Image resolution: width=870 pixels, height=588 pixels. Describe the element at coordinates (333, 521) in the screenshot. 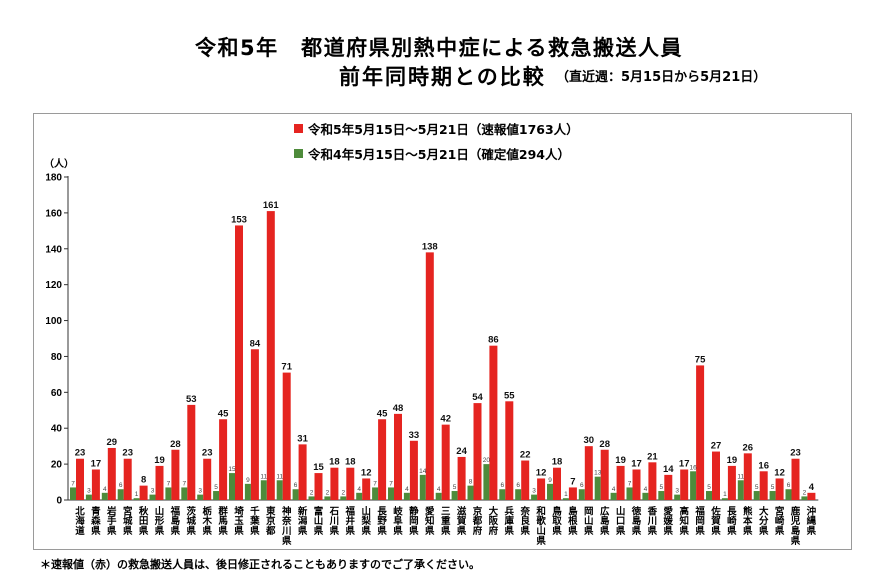

I see `x-tick-label-16: 石川県` at that location.